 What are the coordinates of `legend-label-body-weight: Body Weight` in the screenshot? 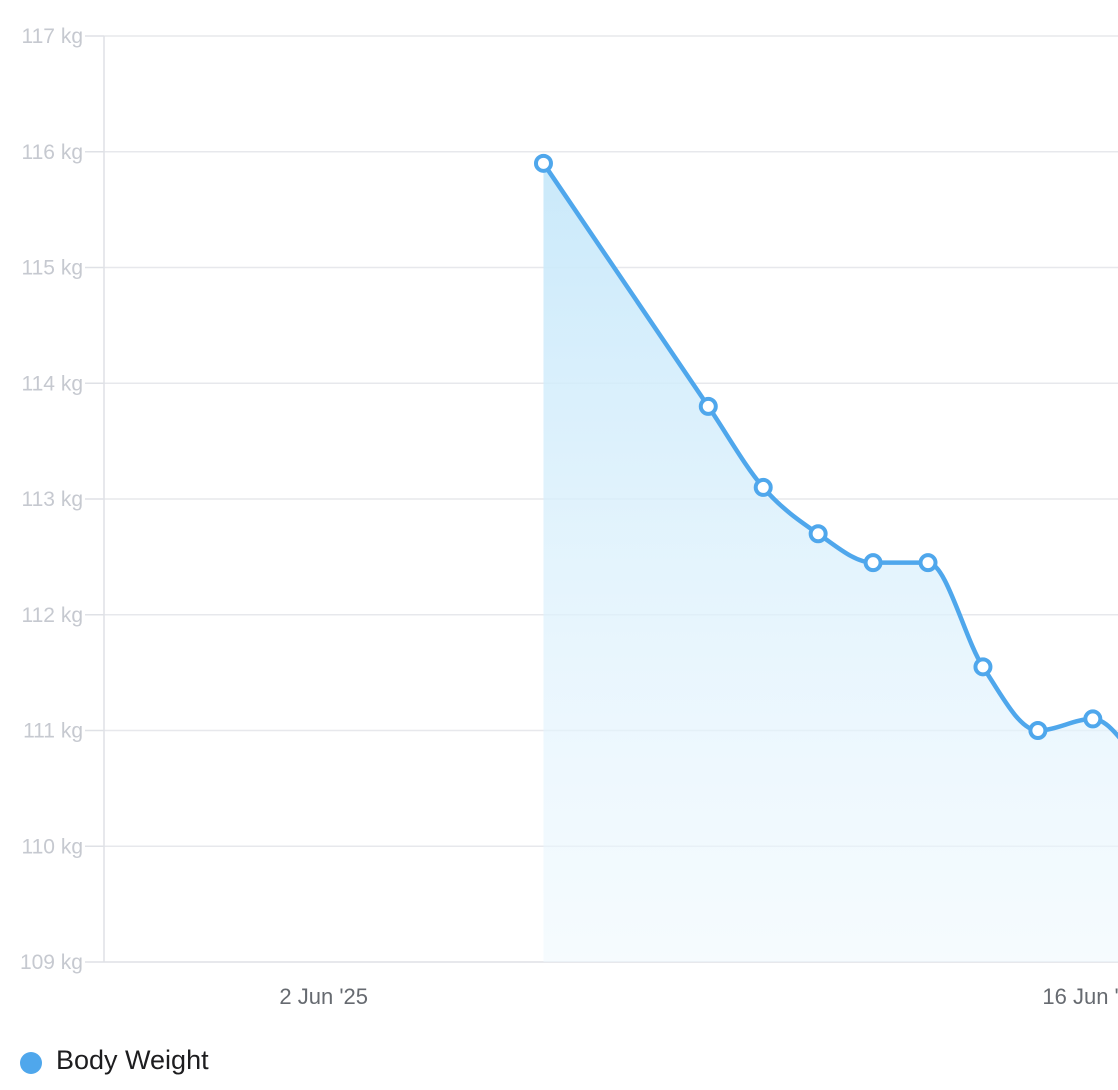 It's located at (132, 1059).